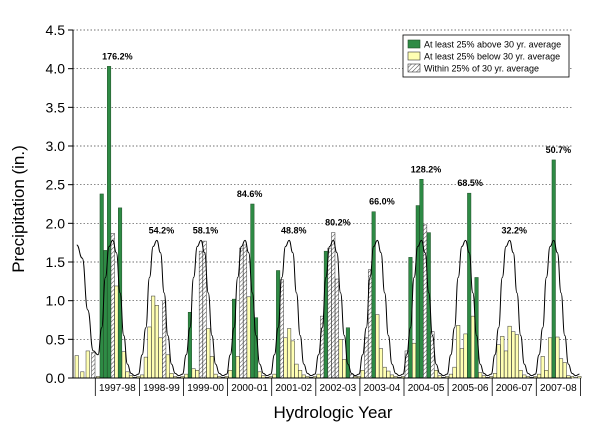 The width and height of the screenshot is (600, 433). I want to click on year-label: 2000-01, so click(249, 388).